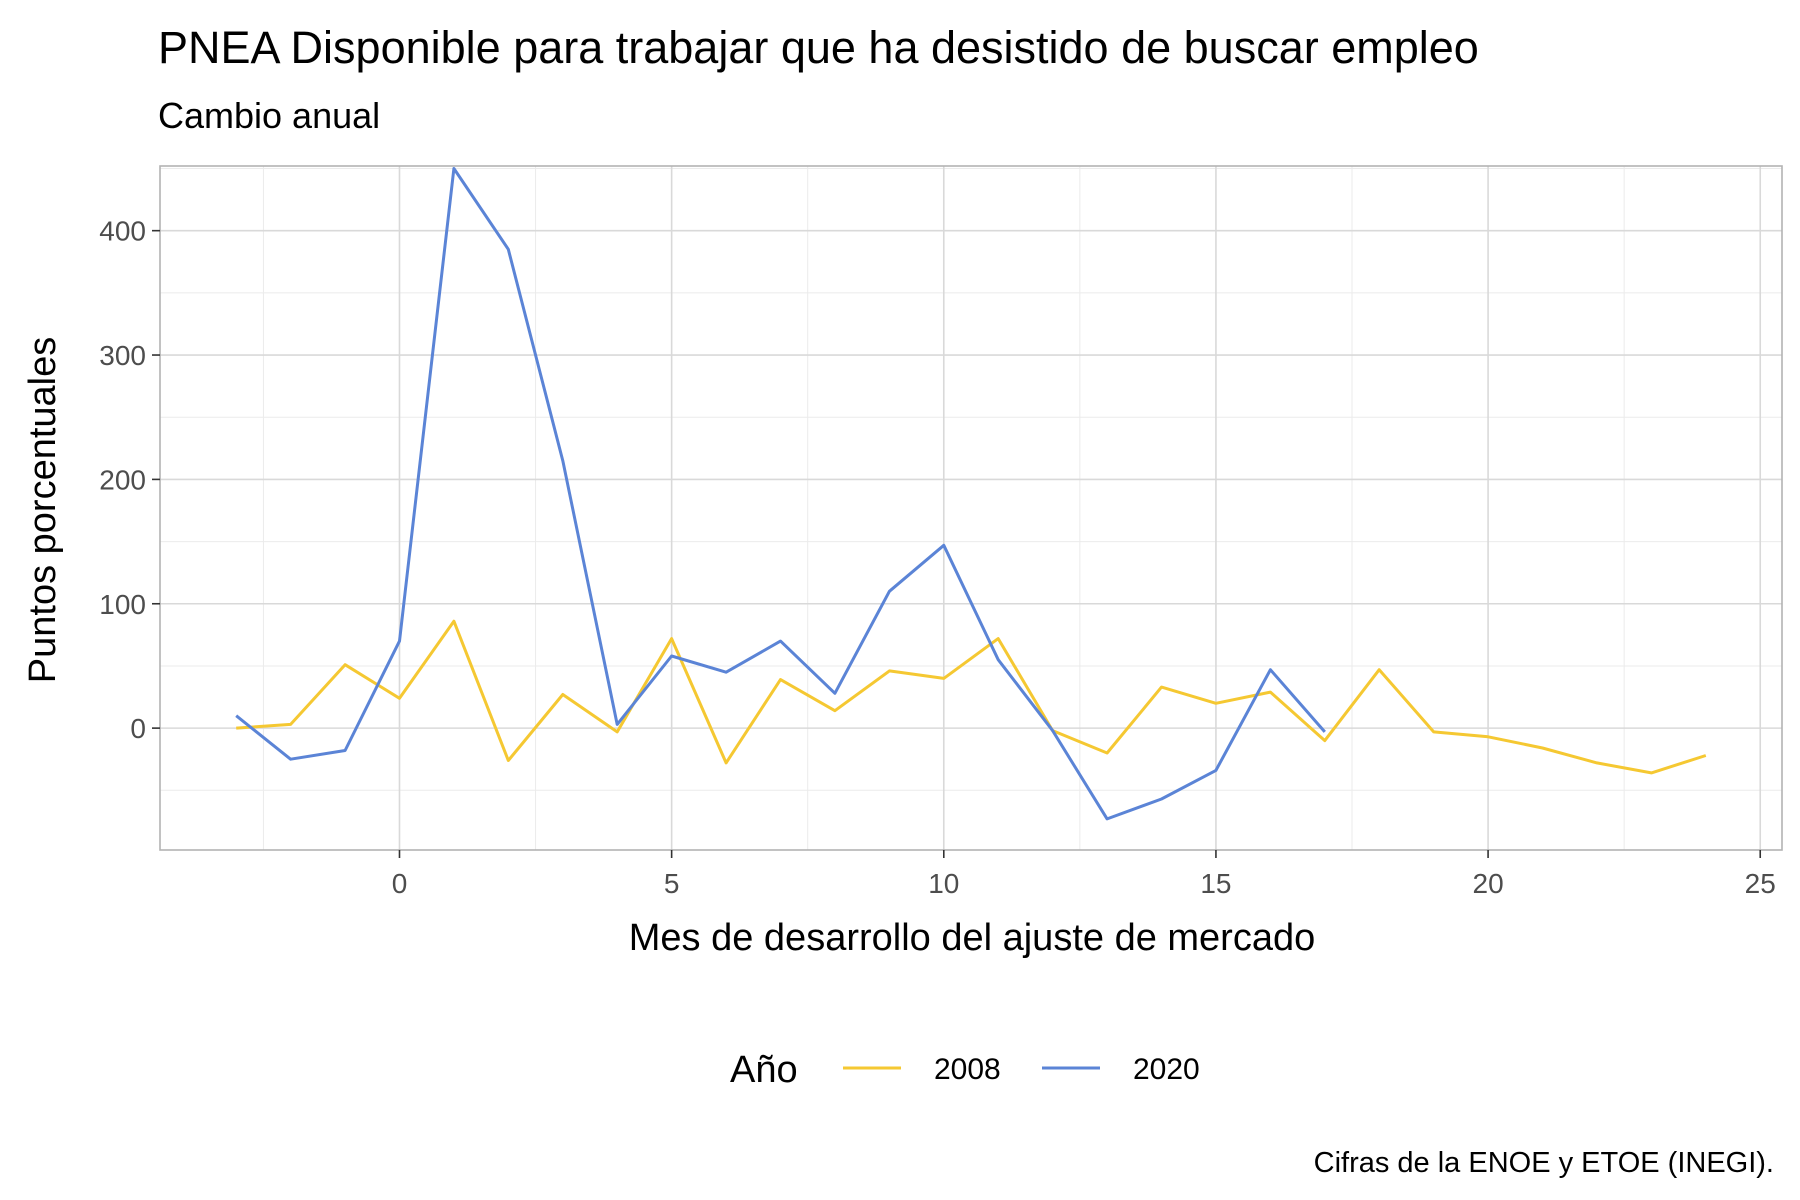 Image resolution: width=1800 pixels, height=1200 pixels. Describe the element at coordinates (138, 728) in the screenshot. I see `y-tick-label: 0` at that location.